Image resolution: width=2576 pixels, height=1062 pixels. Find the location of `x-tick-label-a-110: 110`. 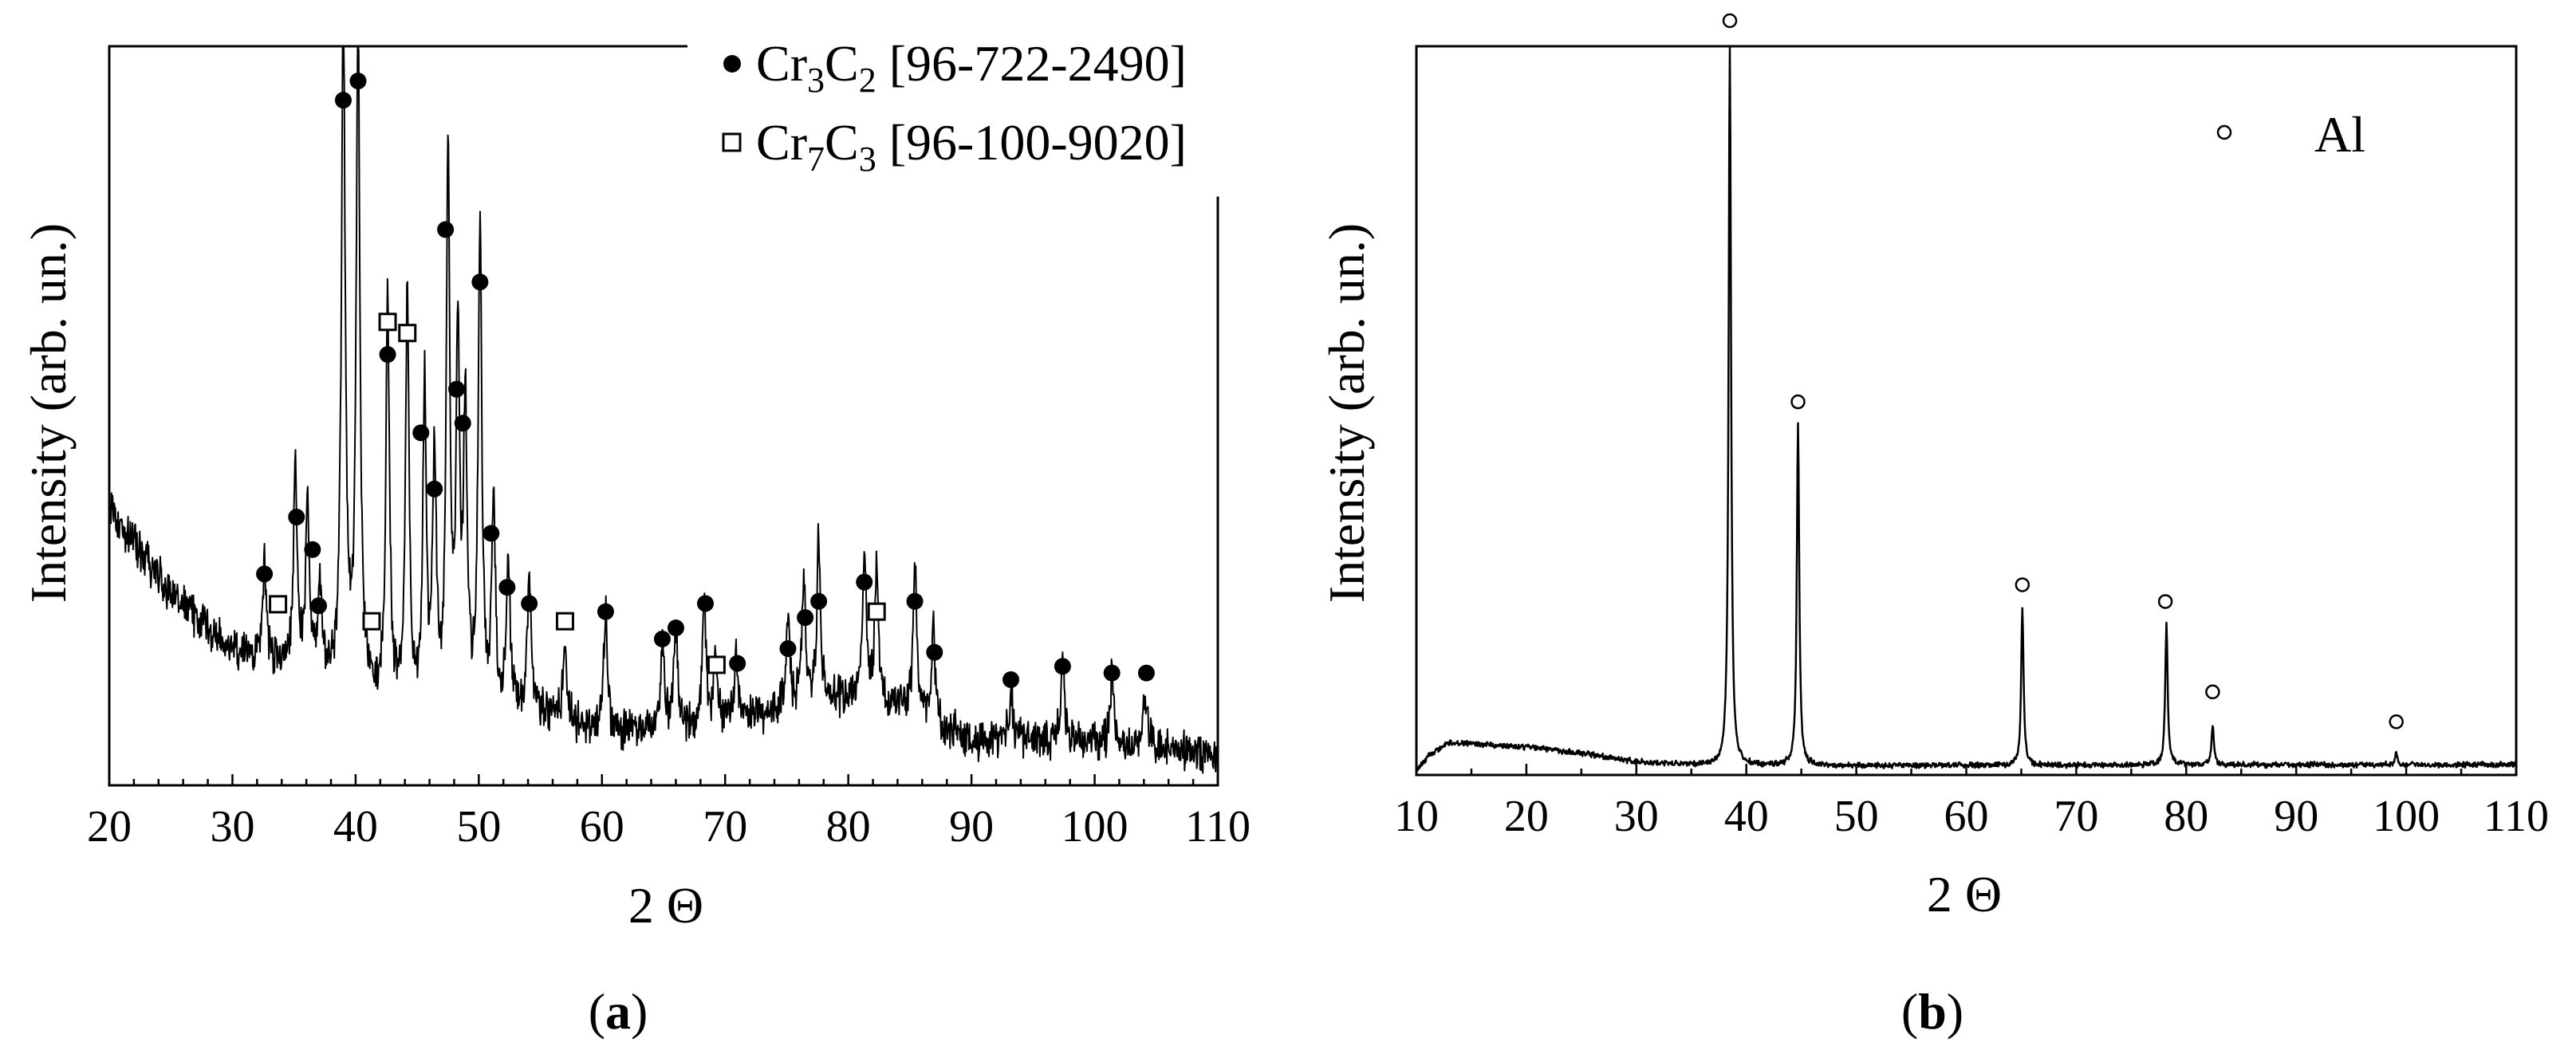

x-tick-label-a-110: 110 is located at coordinates (1218, 827).